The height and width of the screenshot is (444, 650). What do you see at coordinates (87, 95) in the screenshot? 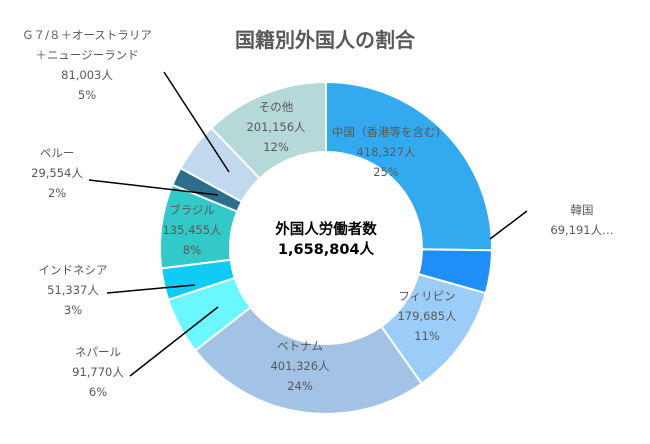
I see `slice-percent-label-8: 5%` at bounding box center [87, 95].